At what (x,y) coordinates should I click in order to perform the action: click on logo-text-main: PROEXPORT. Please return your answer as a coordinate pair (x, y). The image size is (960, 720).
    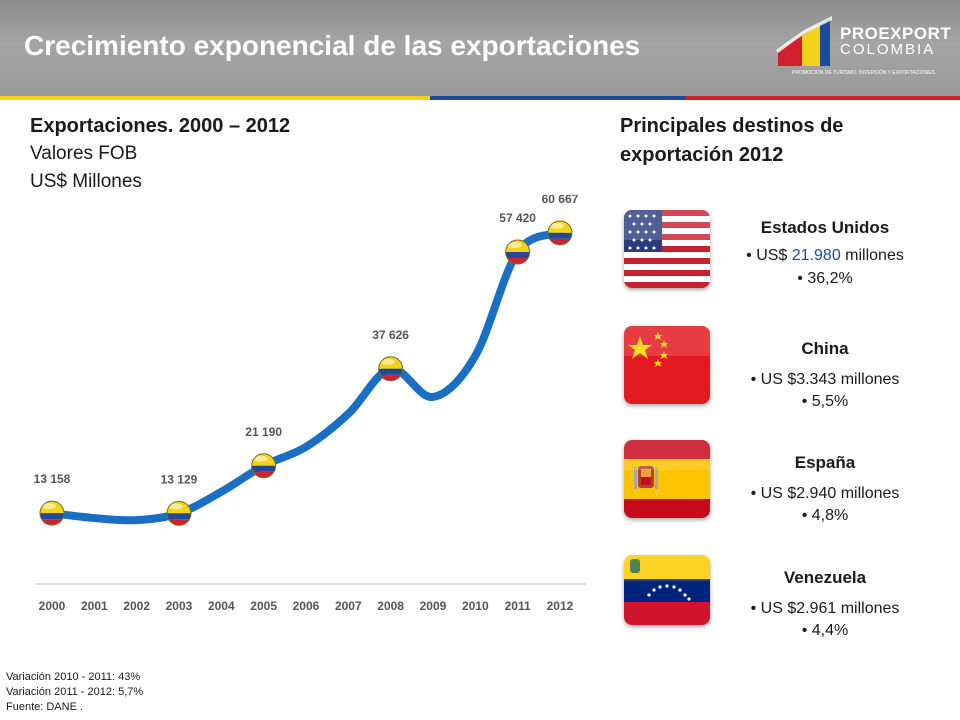
    Looking at the image, I should click on (896, 33).